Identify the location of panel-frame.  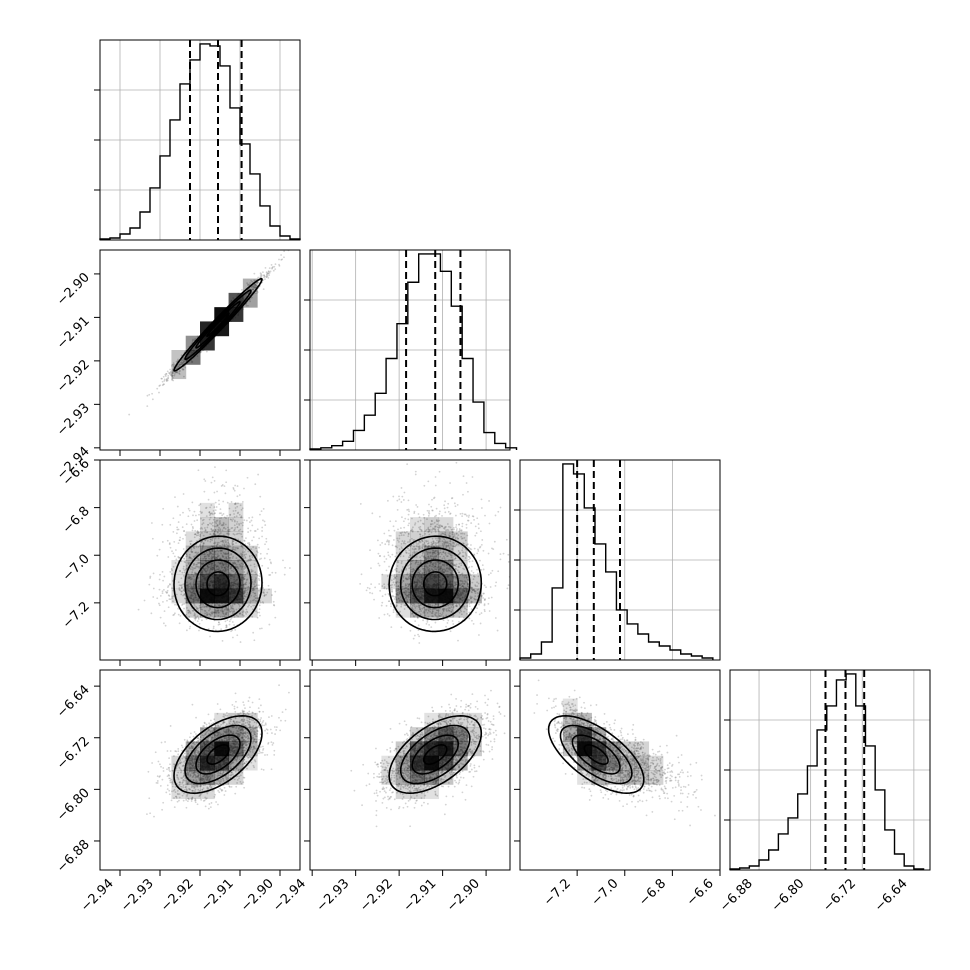
(200, 350).